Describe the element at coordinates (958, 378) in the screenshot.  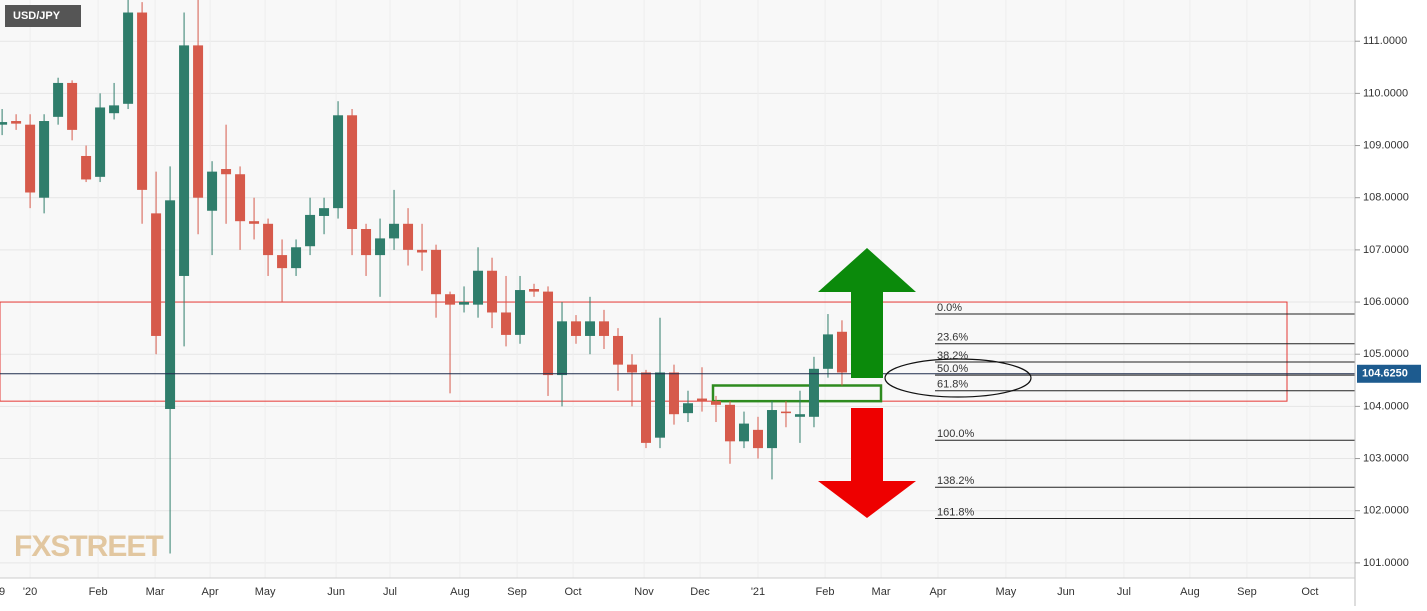
I see `highlight-ellipse` at that location.